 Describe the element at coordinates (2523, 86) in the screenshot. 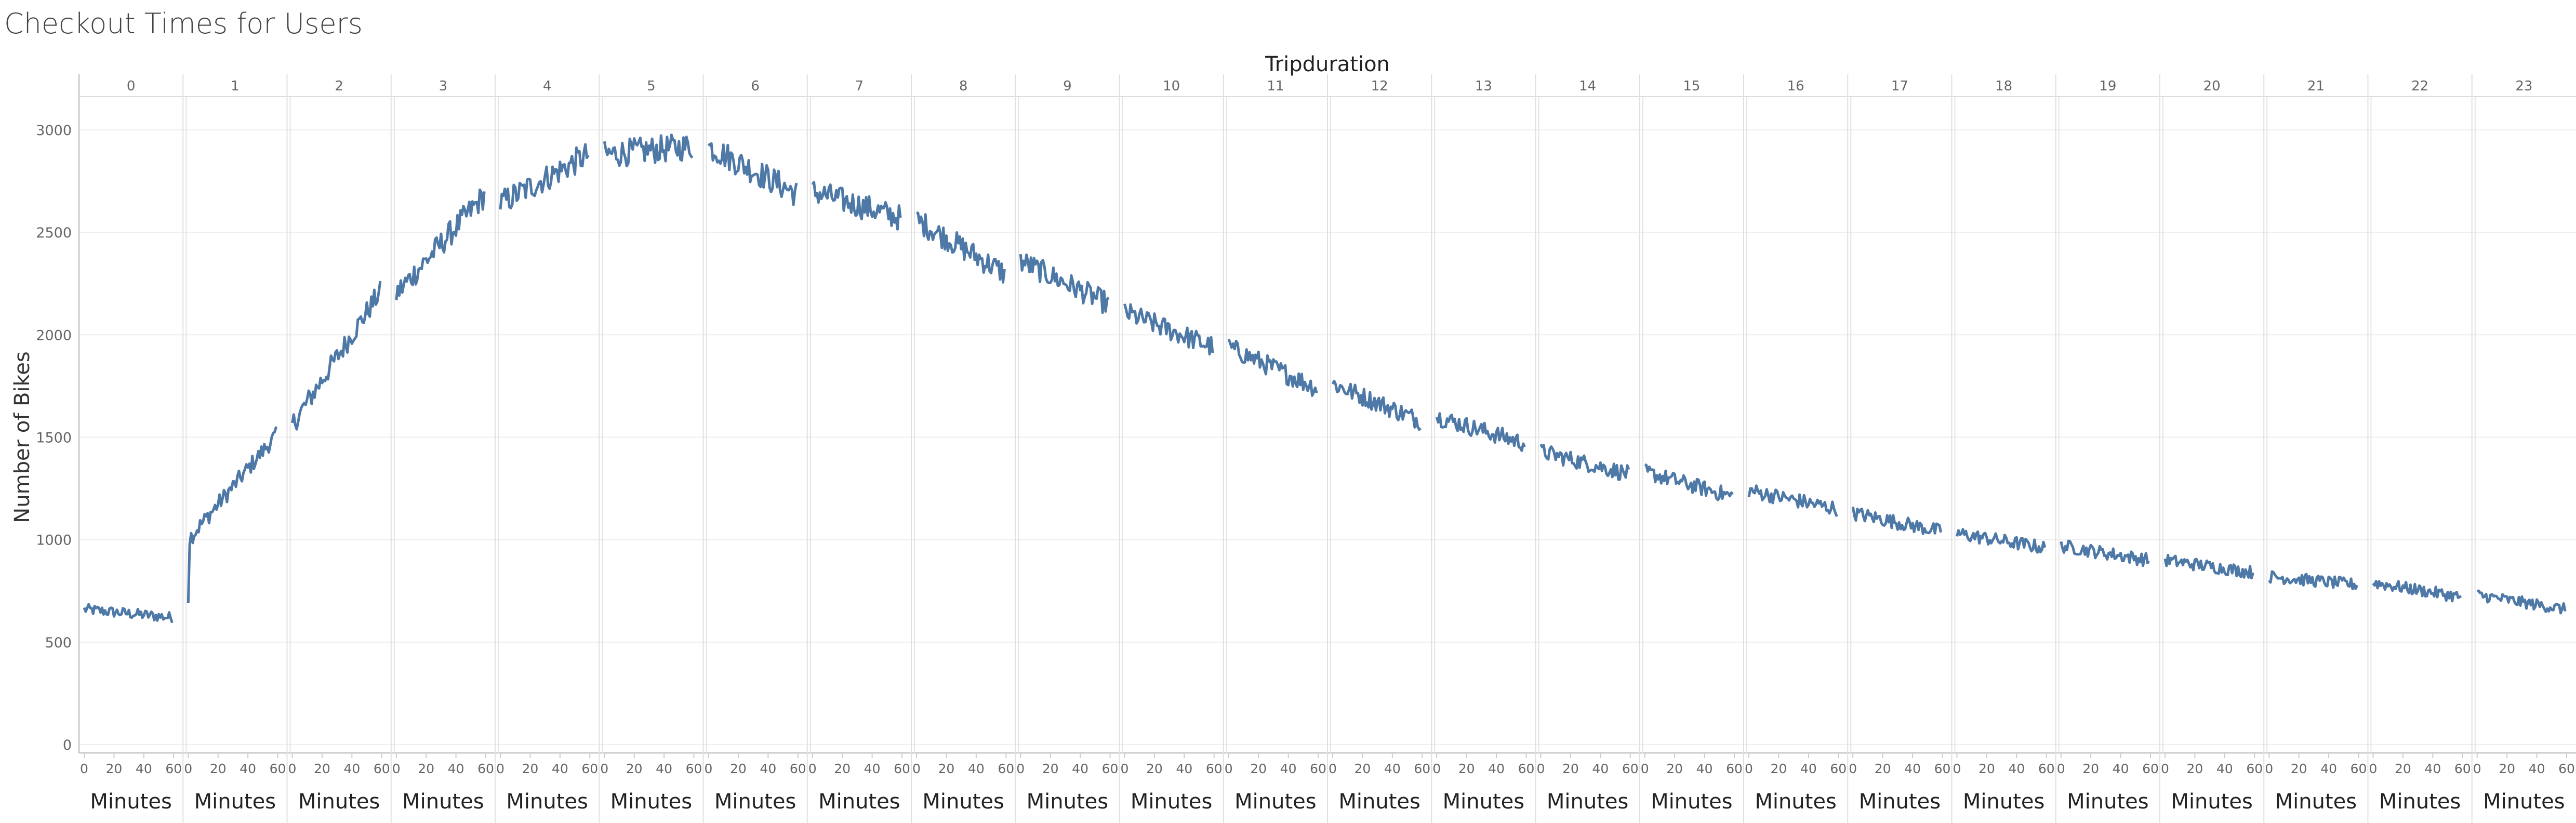

I see `panel-header-label: 23` at that location.